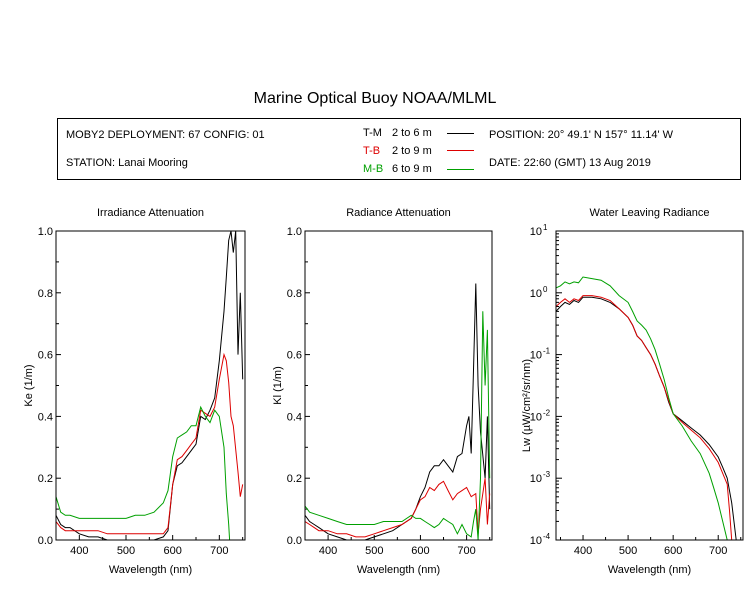  Describe the element at coordinates (143, 472) in the screenshot. I see `chart1-series-m-b` at that location.